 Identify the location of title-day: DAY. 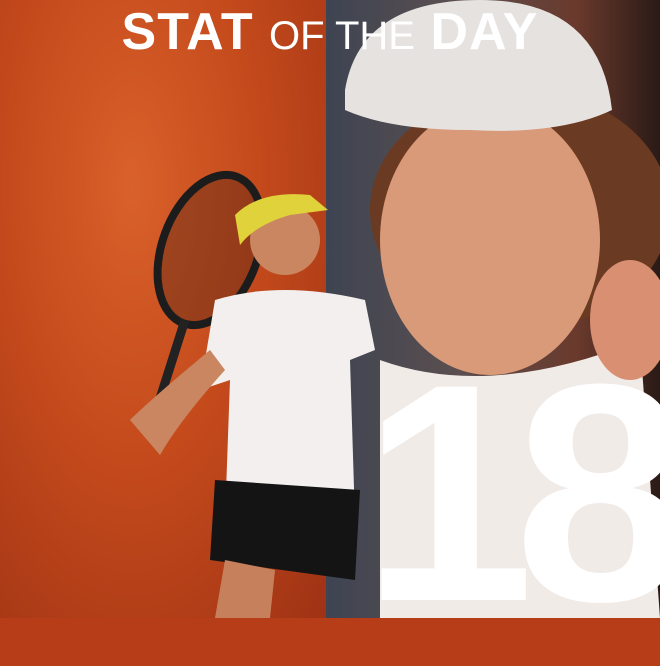
(484, 32).